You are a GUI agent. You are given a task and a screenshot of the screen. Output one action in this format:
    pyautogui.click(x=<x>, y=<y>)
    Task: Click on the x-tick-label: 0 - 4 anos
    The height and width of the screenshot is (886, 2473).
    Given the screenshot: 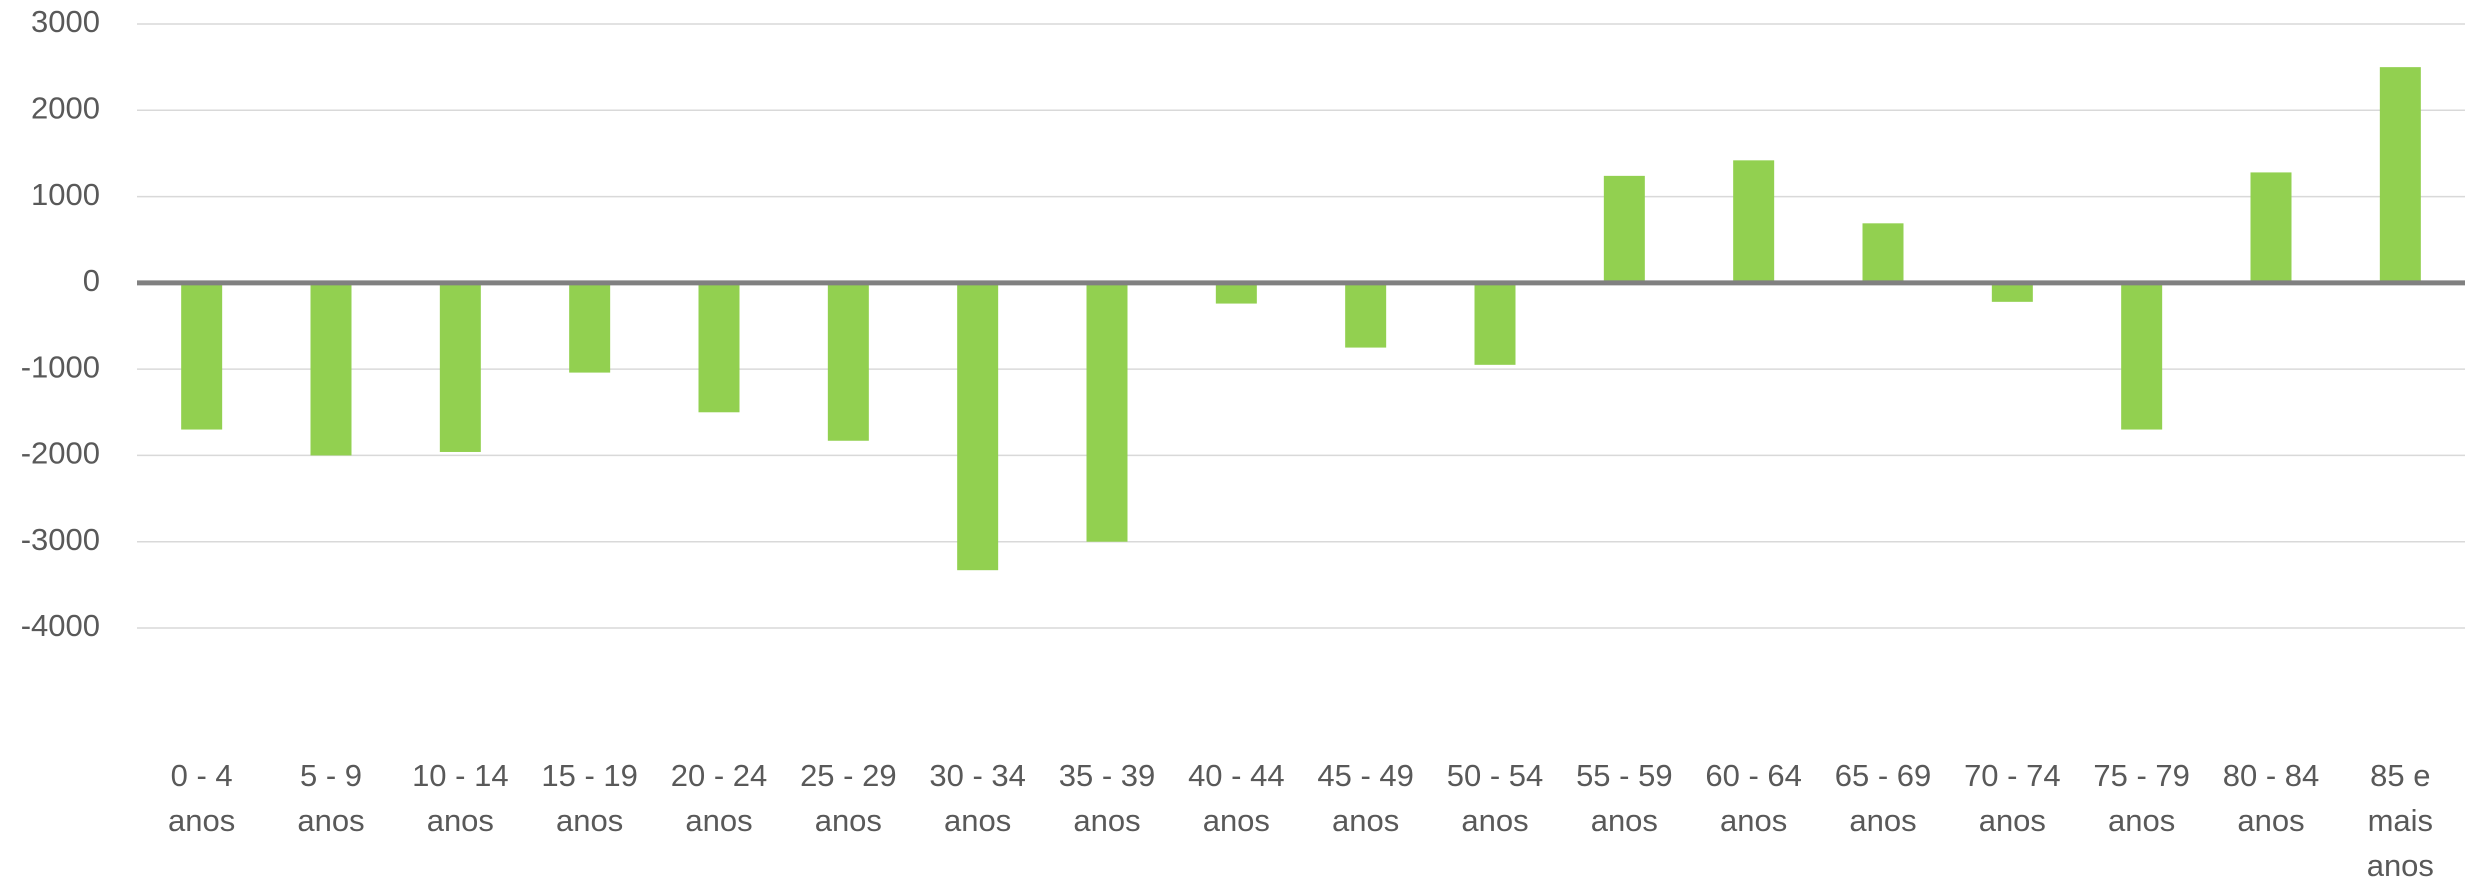 What is the action you would take?
    pyautogui.click(x=201, y=798)
    